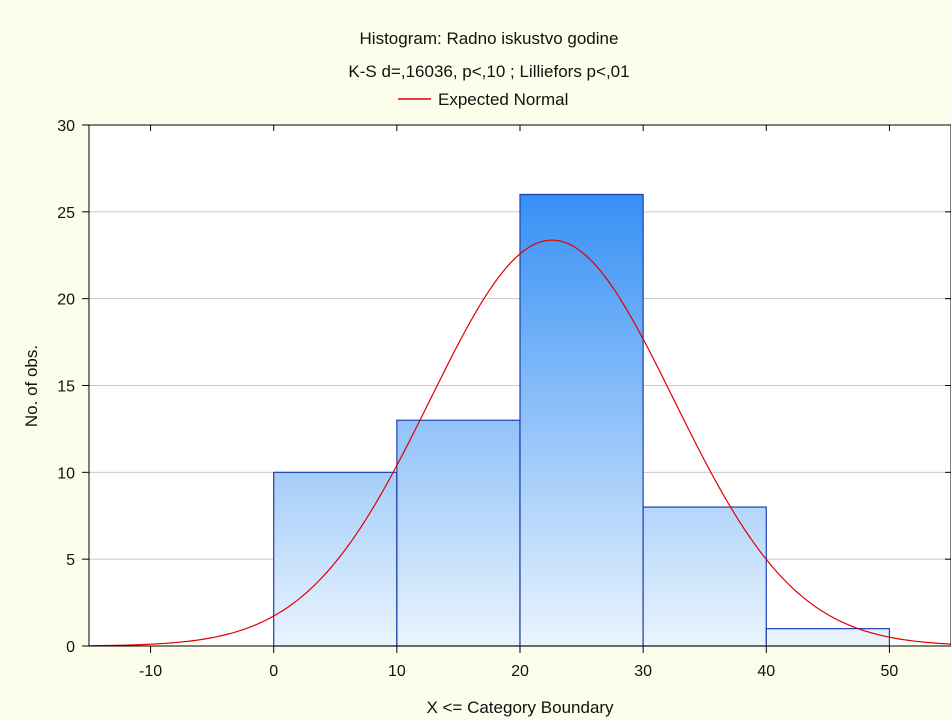 The width and height of the screenshot is (951, 720). What do you see at coordinates (66, 387) in the screenshot?
I see `y-tick-label: 15` at bounding box center [66, 387].